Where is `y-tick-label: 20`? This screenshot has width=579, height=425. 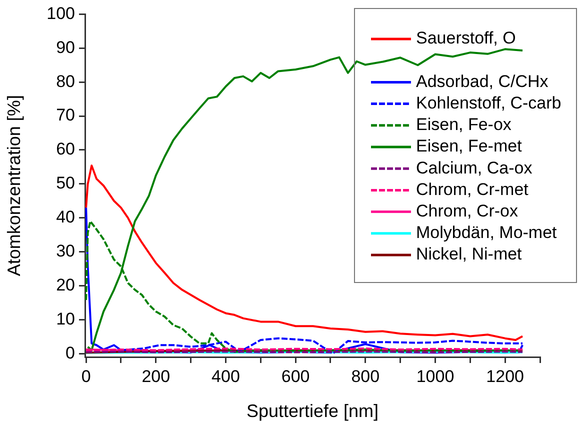
y-tick-label: 20 is located at coordinates (65, 284).